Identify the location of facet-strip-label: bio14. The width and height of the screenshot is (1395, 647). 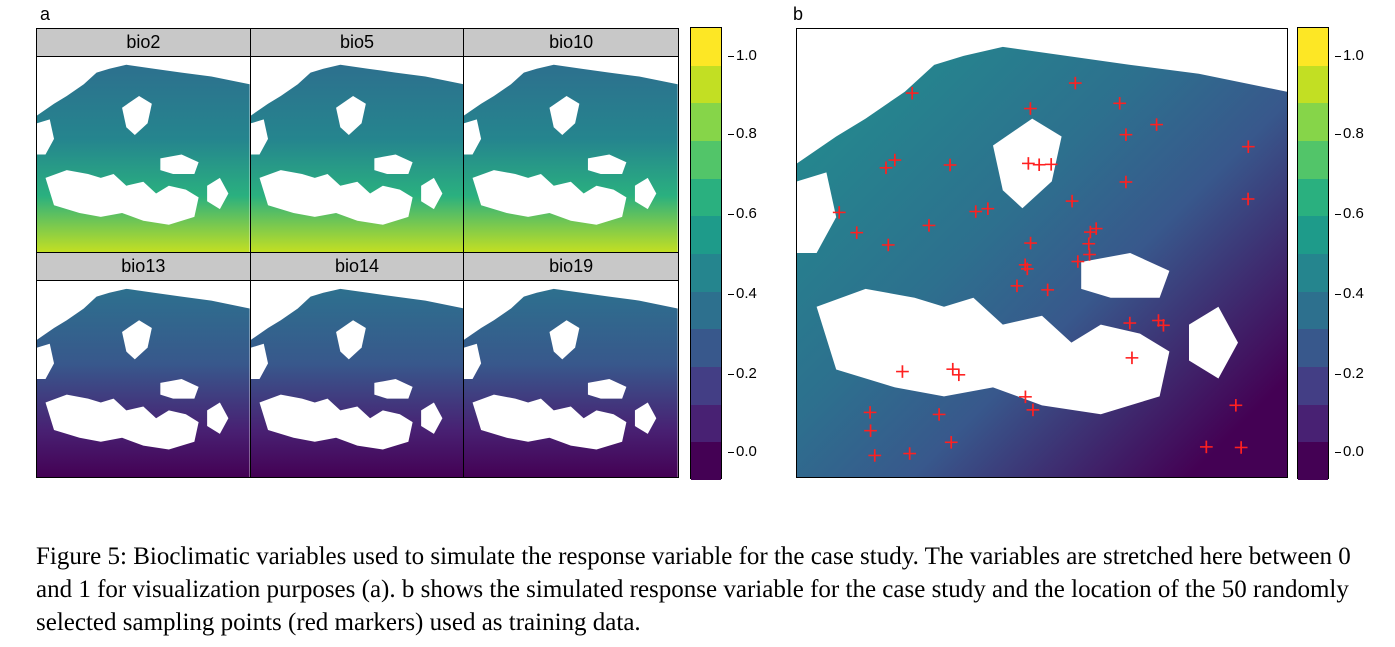
(357, 267).